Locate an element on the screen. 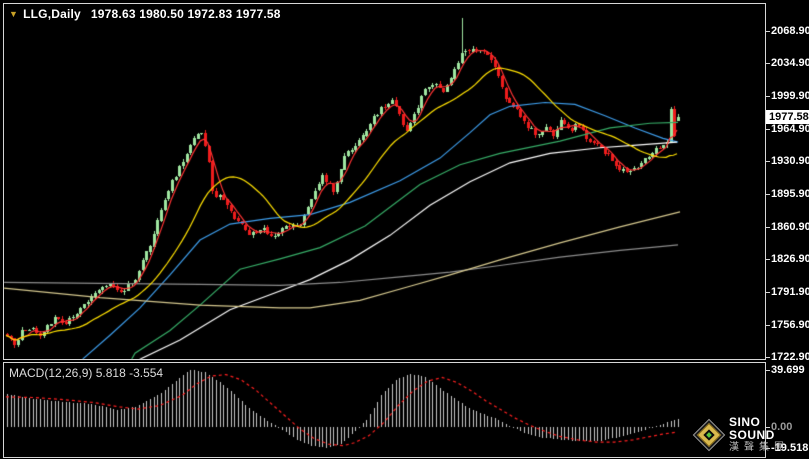 This screenshot has width=809, height=459. logo-text-en: SINO SOUND is located at coordinates (752, 428).